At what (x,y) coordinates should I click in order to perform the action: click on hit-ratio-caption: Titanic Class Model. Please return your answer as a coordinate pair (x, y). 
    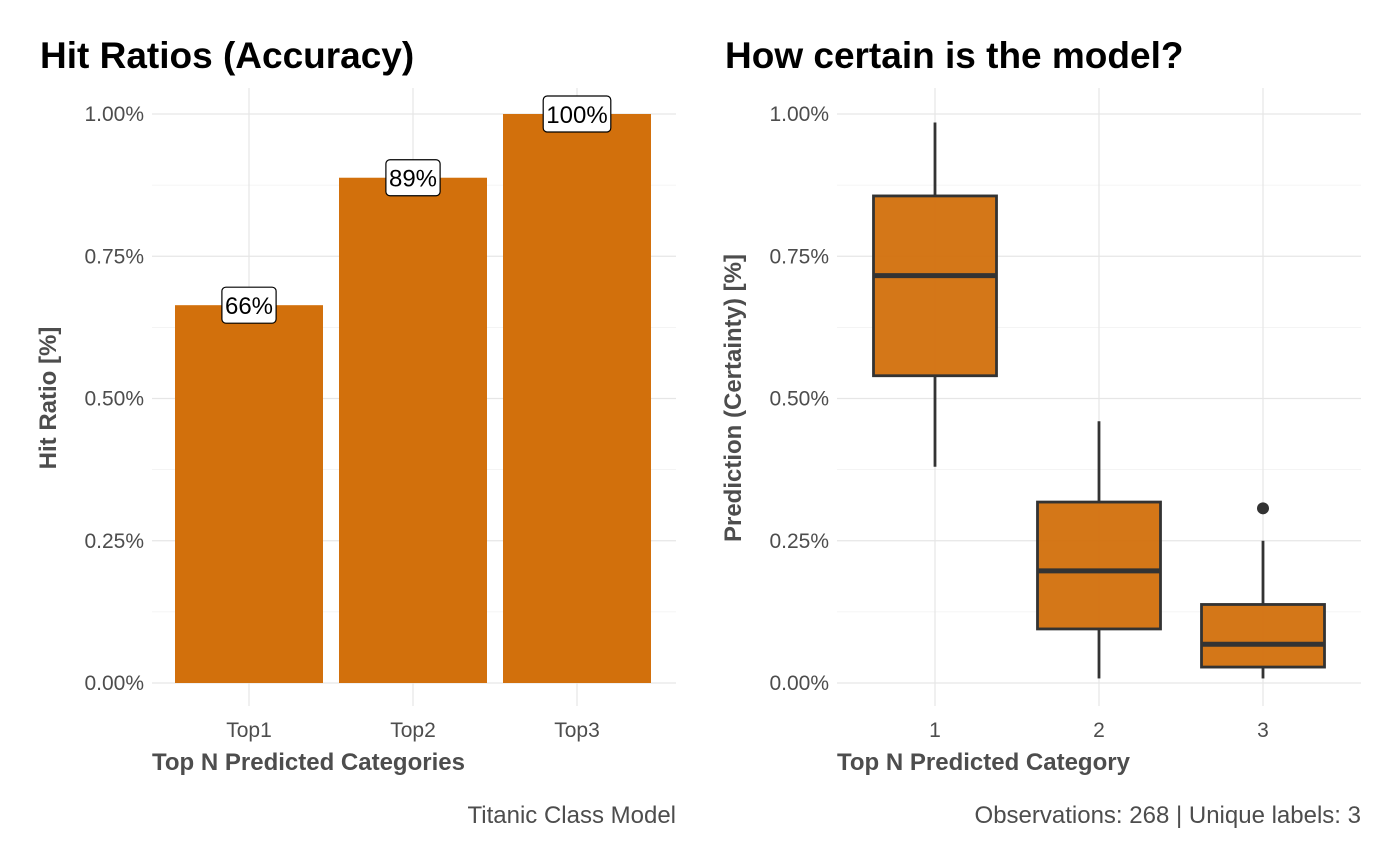
    Looking at the image, I should click on (571, 815).